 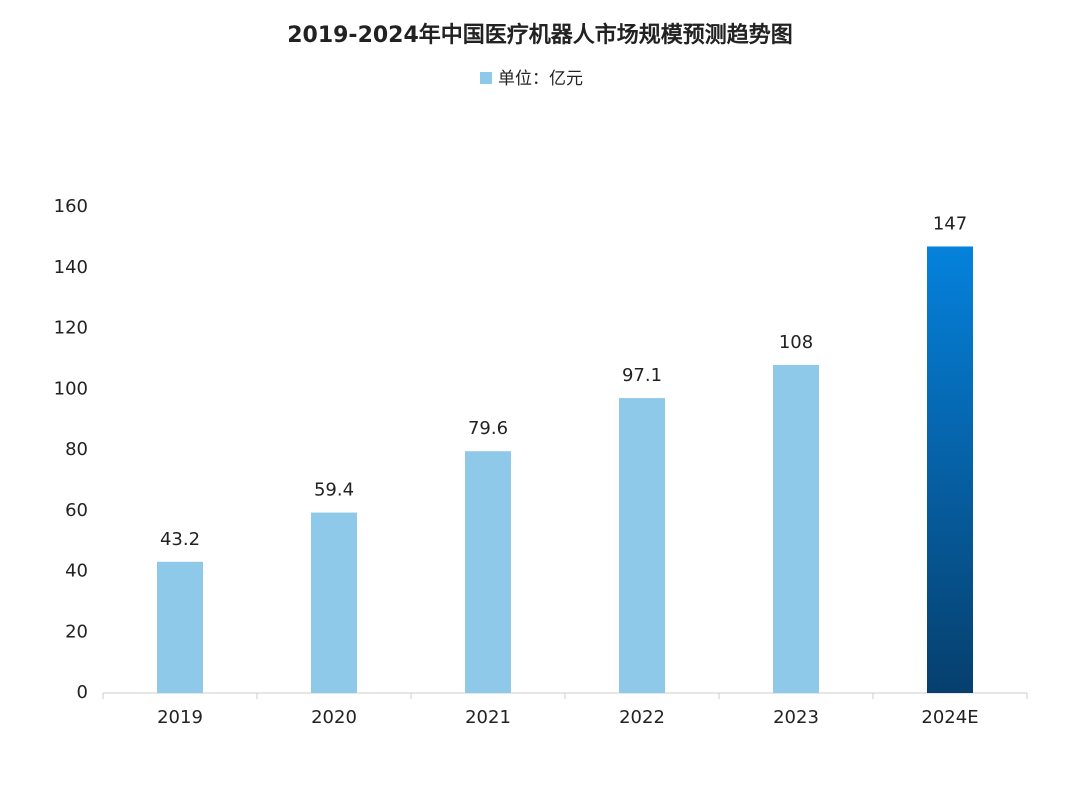 What do you see at coordinates (796, 717) in the screenshot?
I see `x-tick-label: 2023` at bounding box center [796, 717].